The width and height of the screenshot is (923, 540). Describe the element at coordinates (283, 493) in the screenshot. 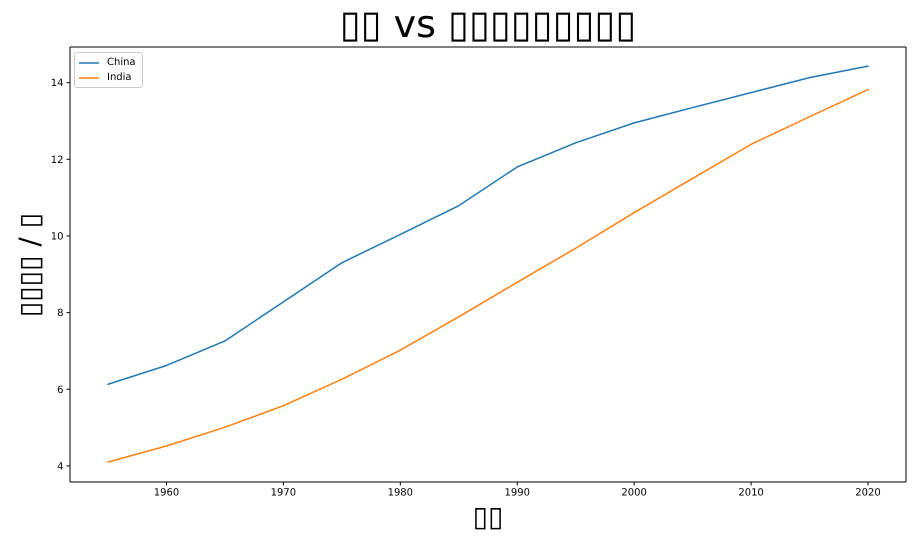

I see `x-tick-label: 1970` at that location.